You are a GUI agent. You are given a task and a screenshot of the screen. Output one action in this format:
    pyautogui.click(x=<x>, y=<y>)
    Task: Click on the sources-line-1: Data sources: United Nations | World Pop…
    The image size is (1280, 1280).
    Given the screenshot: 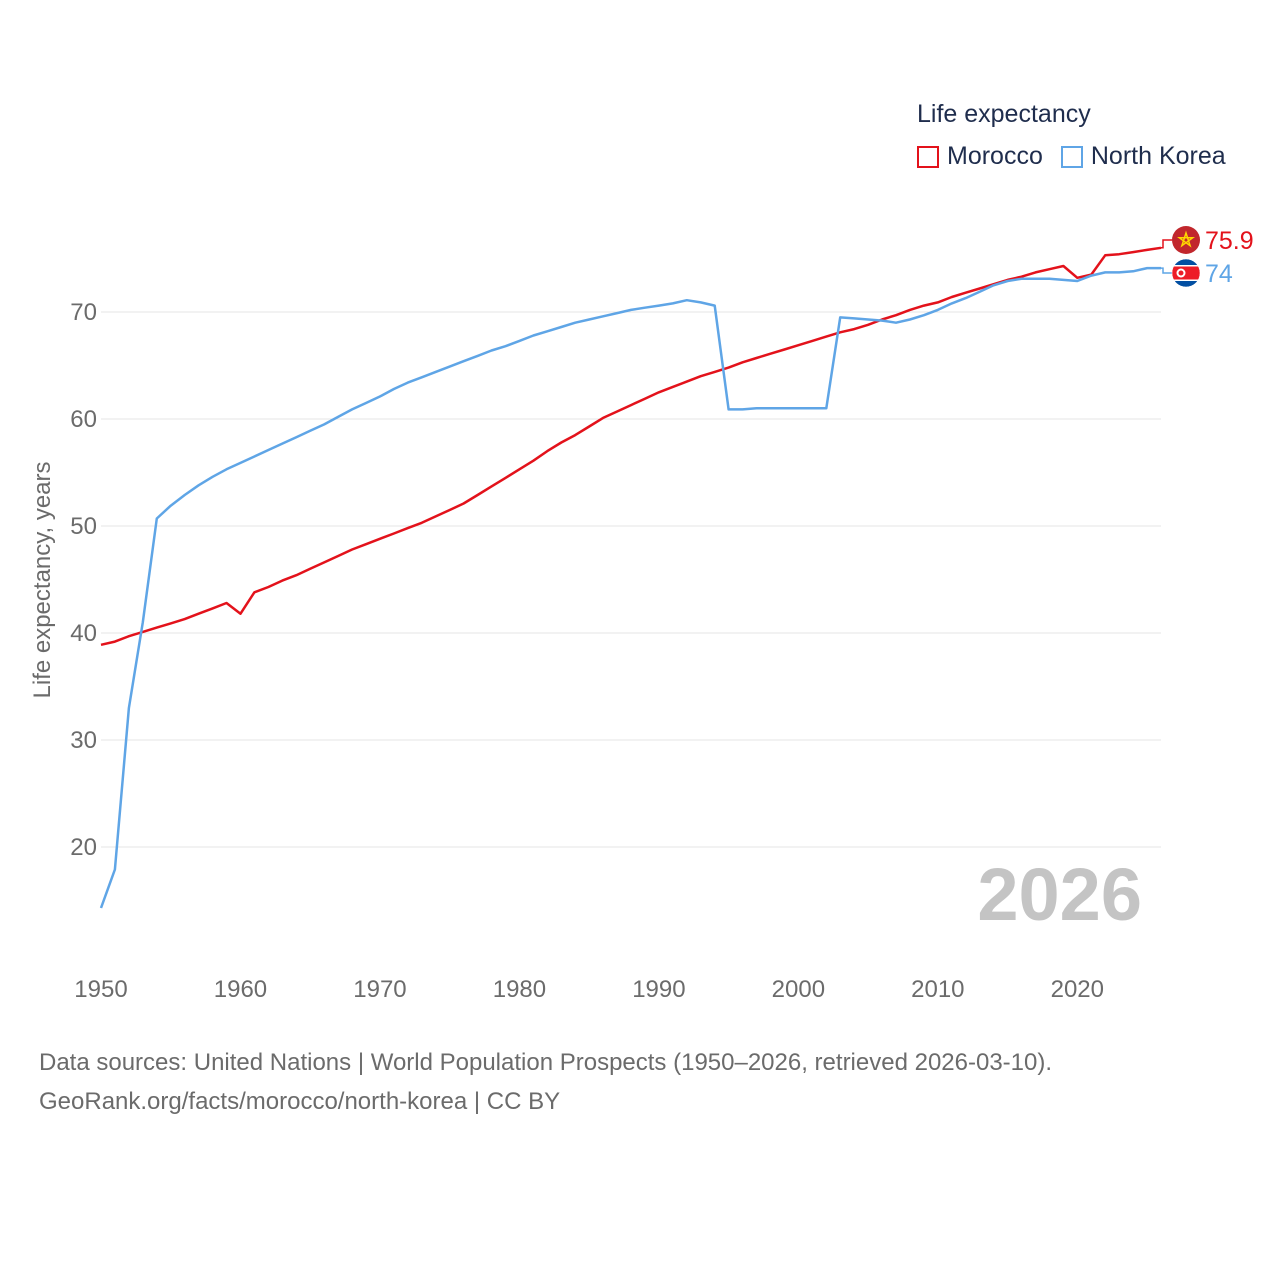 What is the action you would take?
    pyautogui.click(x=546, y=1062)
    